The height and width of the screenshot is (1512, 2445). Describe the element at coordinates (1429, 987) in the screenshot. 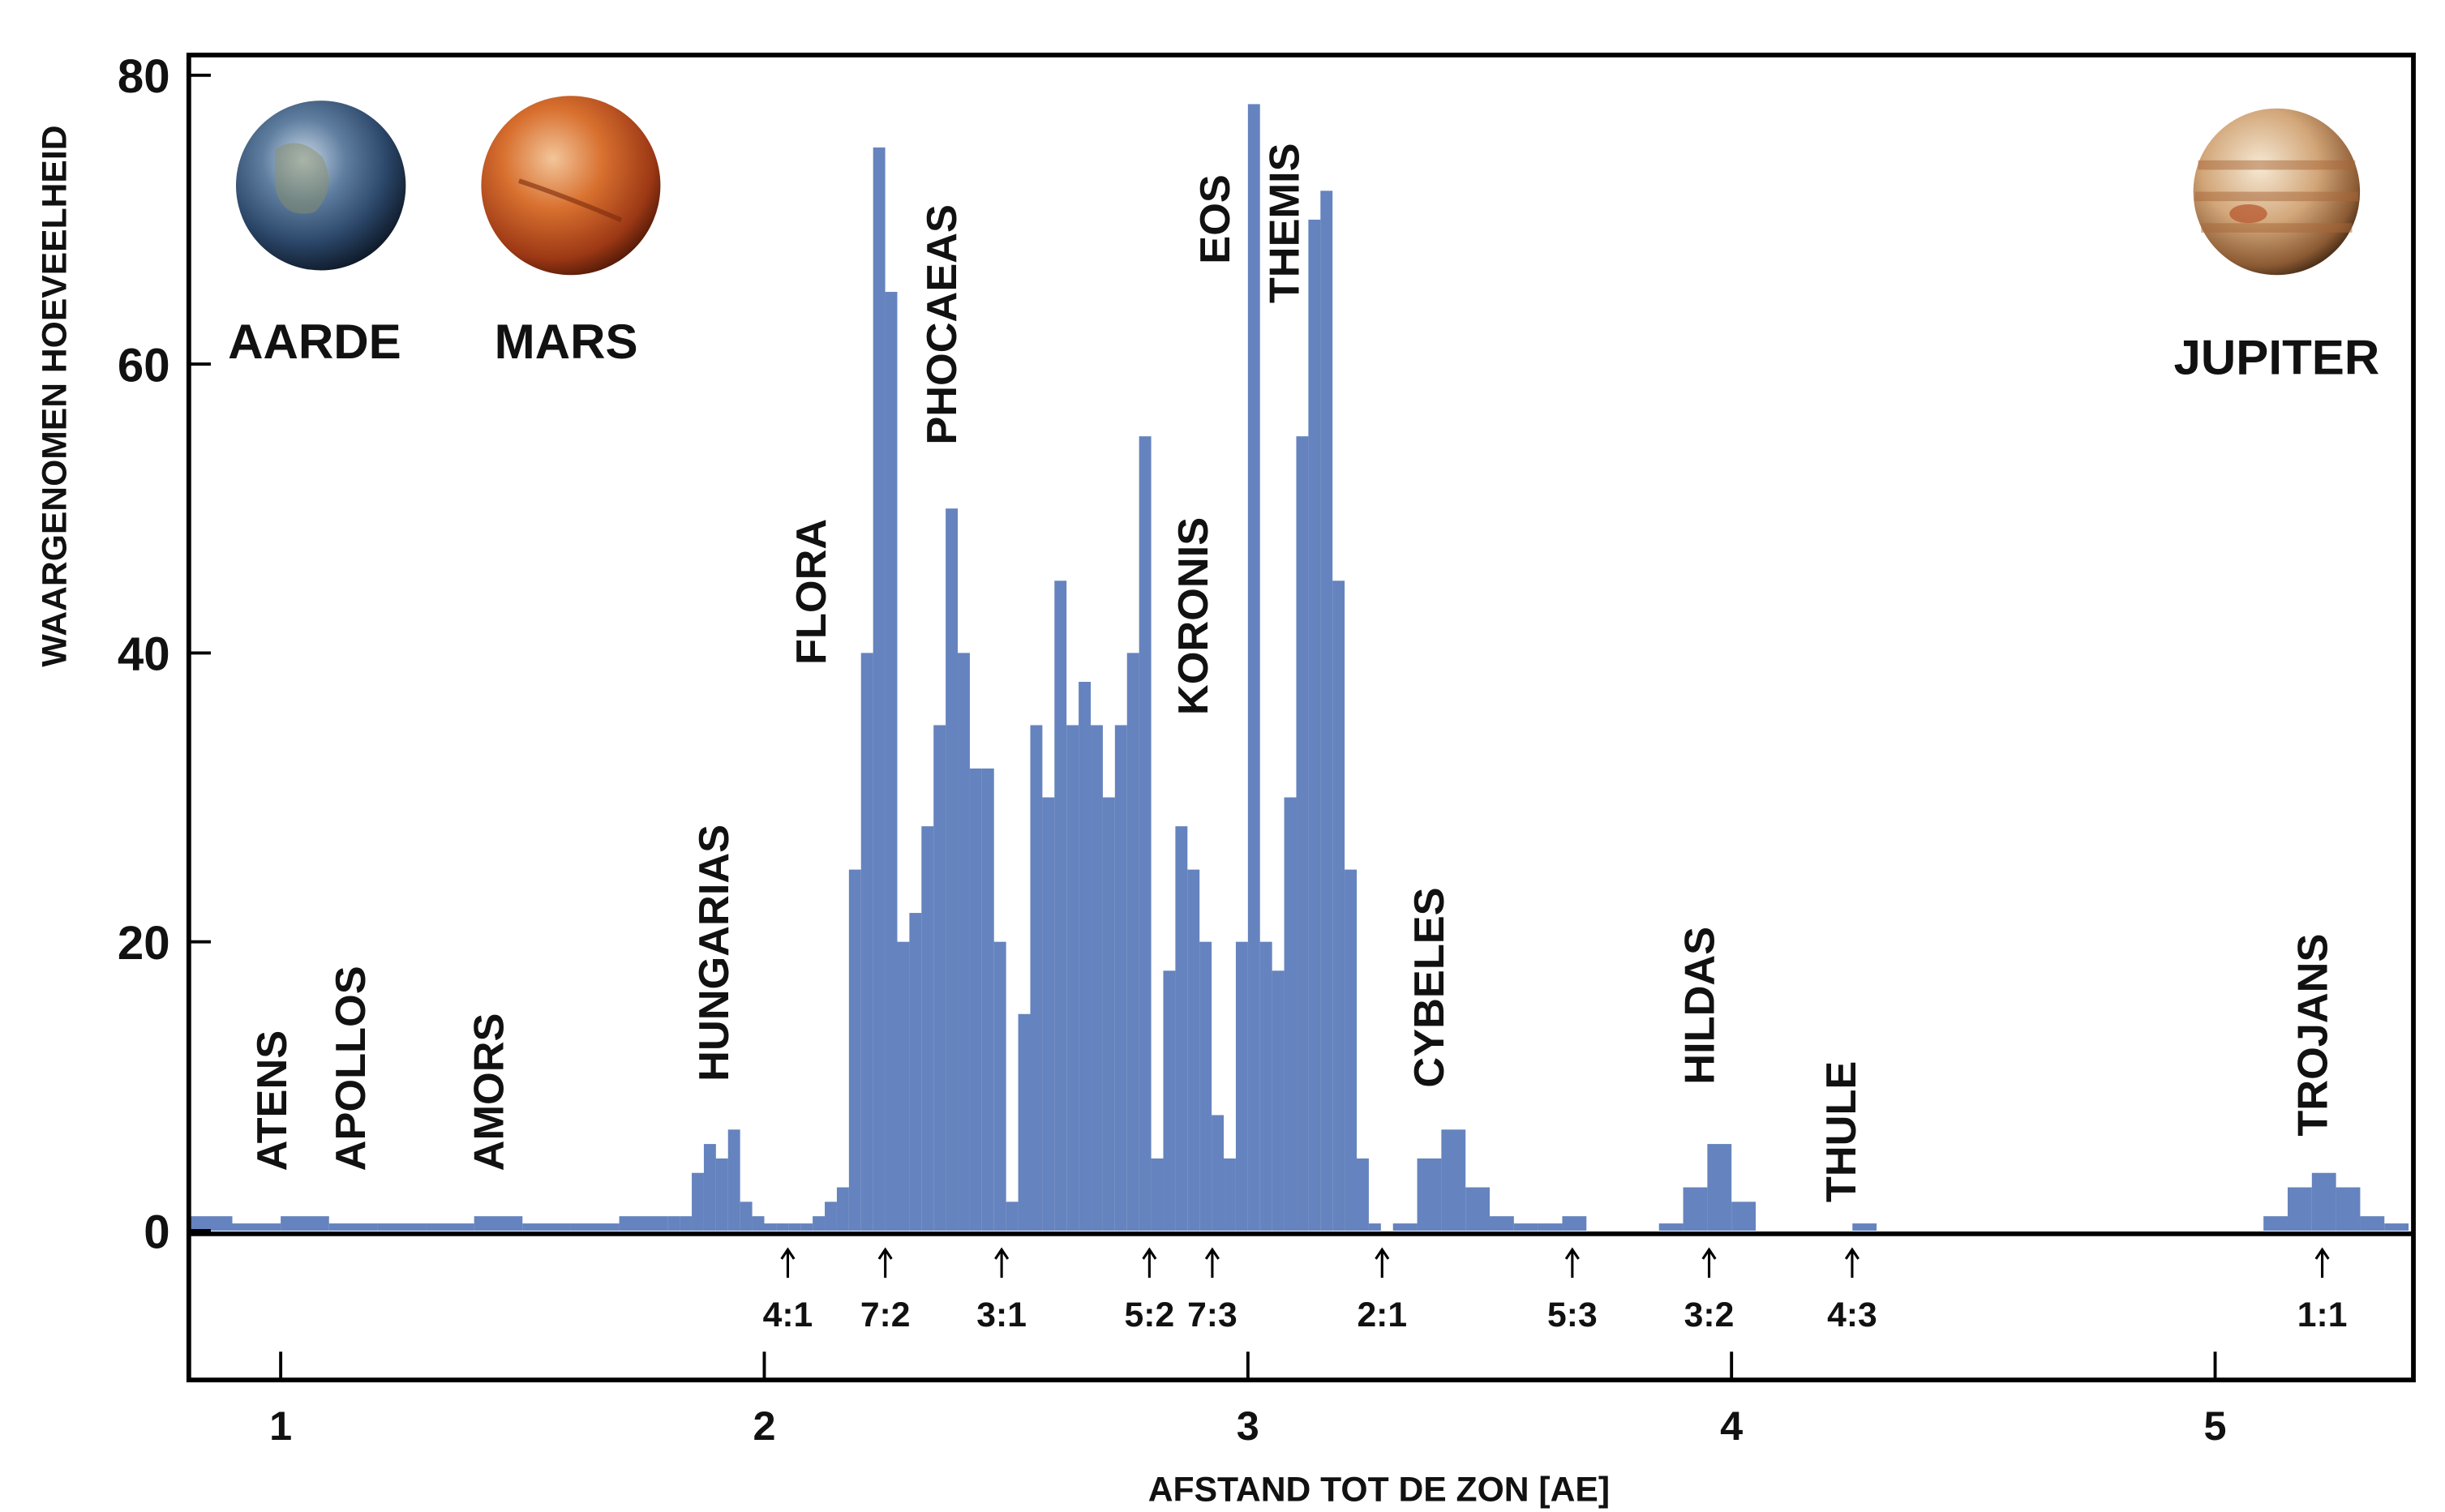

I see `group-label: CYBELES` at that location.